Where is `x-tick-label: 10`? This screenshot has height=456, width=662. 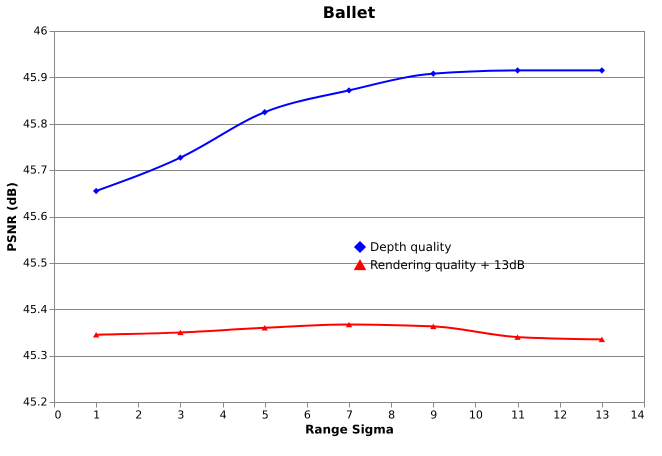
x-tick-label: 10 is located at coordinates (475, 415).